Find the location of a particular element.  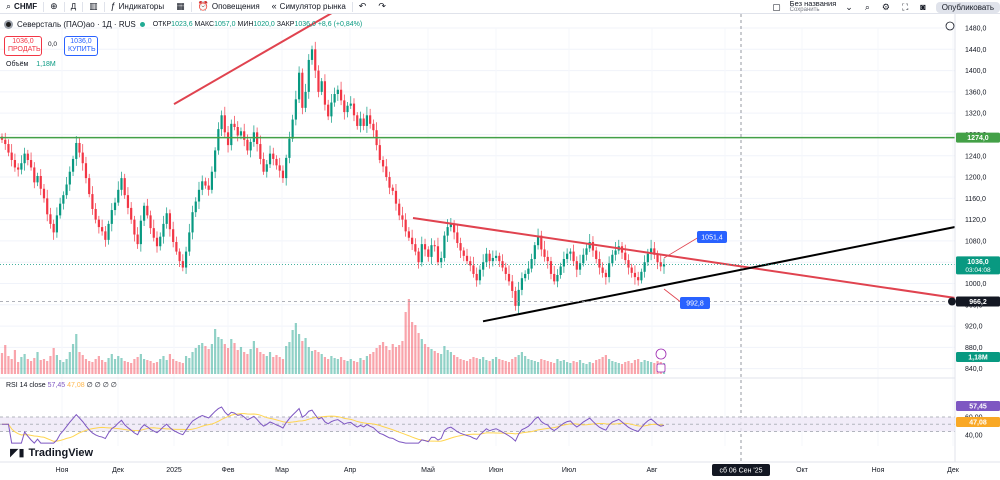

rsi-value-tag-label: 57,45 is located at coordinates (978, 407).